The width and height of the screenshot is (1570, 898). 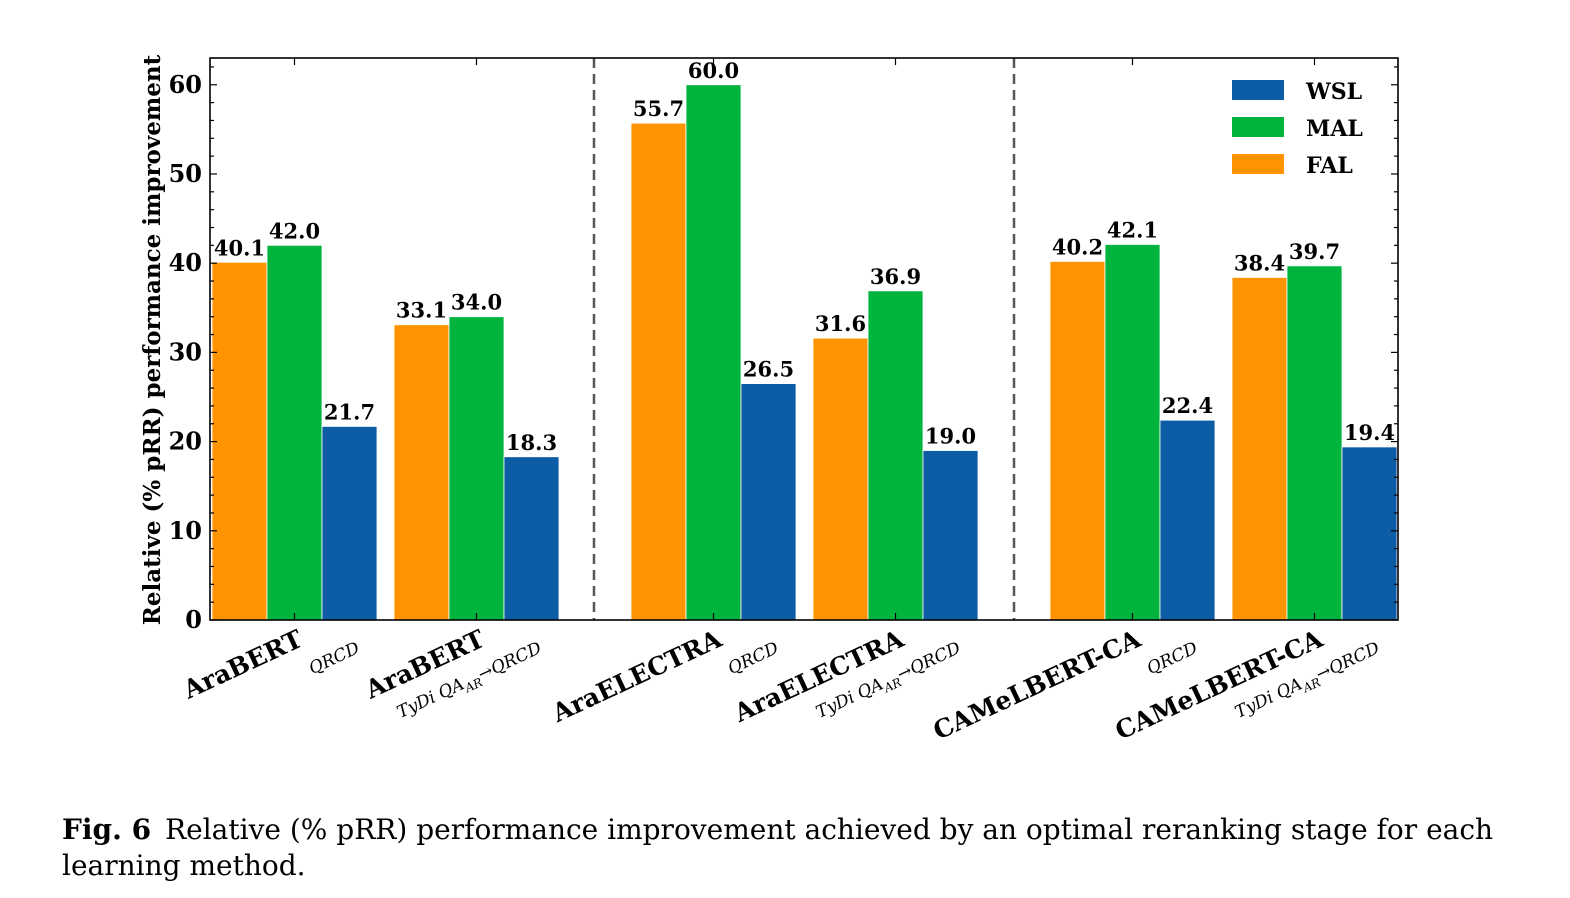 What do you see at coordinates (185, 351) in the screenshot?
I see `y-tick-label: 30` at bounding box center [185, 351].